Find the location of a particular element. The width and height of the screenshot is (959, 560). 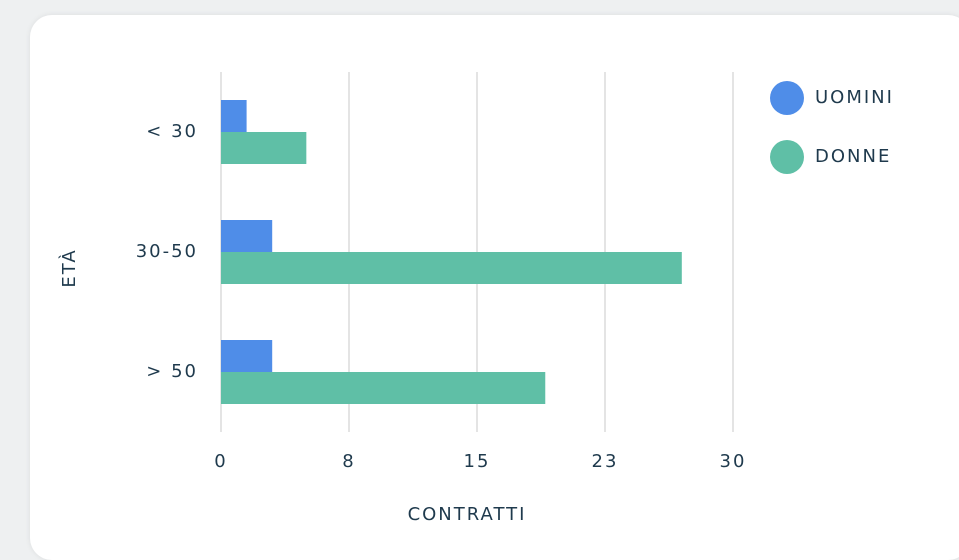

x-tick-label: 8 is located at coordinates (348, 461).